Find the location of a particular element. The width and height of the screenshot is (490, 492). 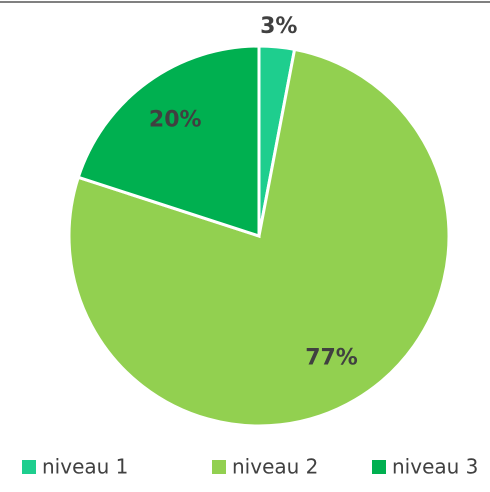

pie-slice is located at coordinates (168, 141).